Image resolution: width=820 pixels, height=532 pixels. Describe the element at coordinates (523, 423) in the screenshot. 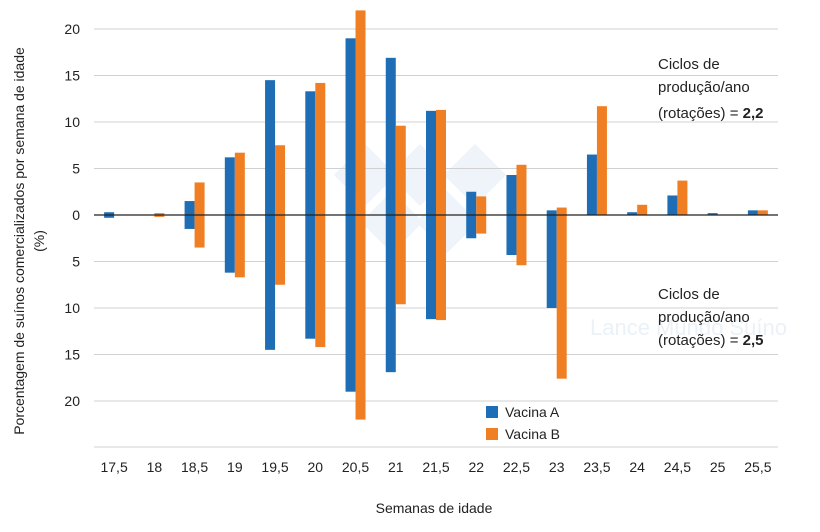

I see `legend: Vacina A Vacina B` at that location.